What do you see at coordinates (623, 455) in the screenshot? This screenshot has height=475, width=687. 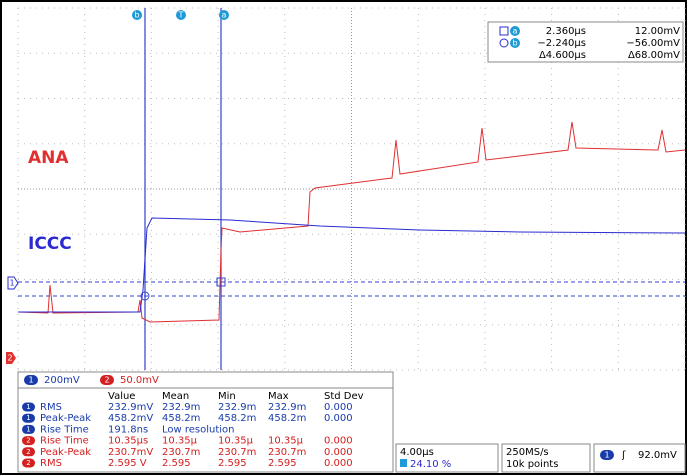 I see `trigger-slope: ʃ` at bounding box center [623, 455].